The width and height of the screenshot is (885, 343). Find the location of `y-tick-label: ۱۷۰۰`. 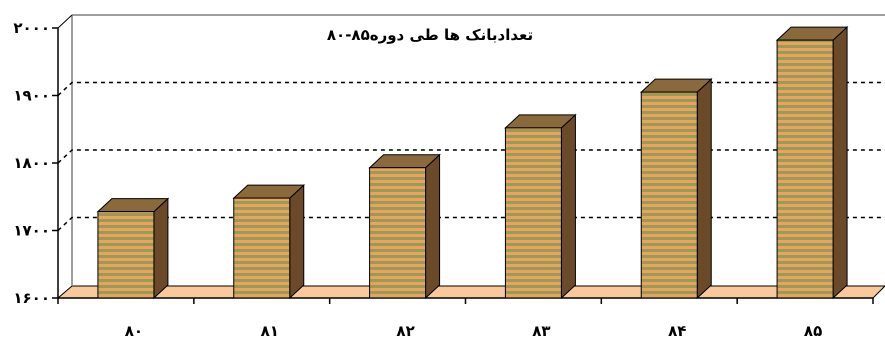

y-tick-label: ۱۷۰۰ is located at coordinates (31, 231).